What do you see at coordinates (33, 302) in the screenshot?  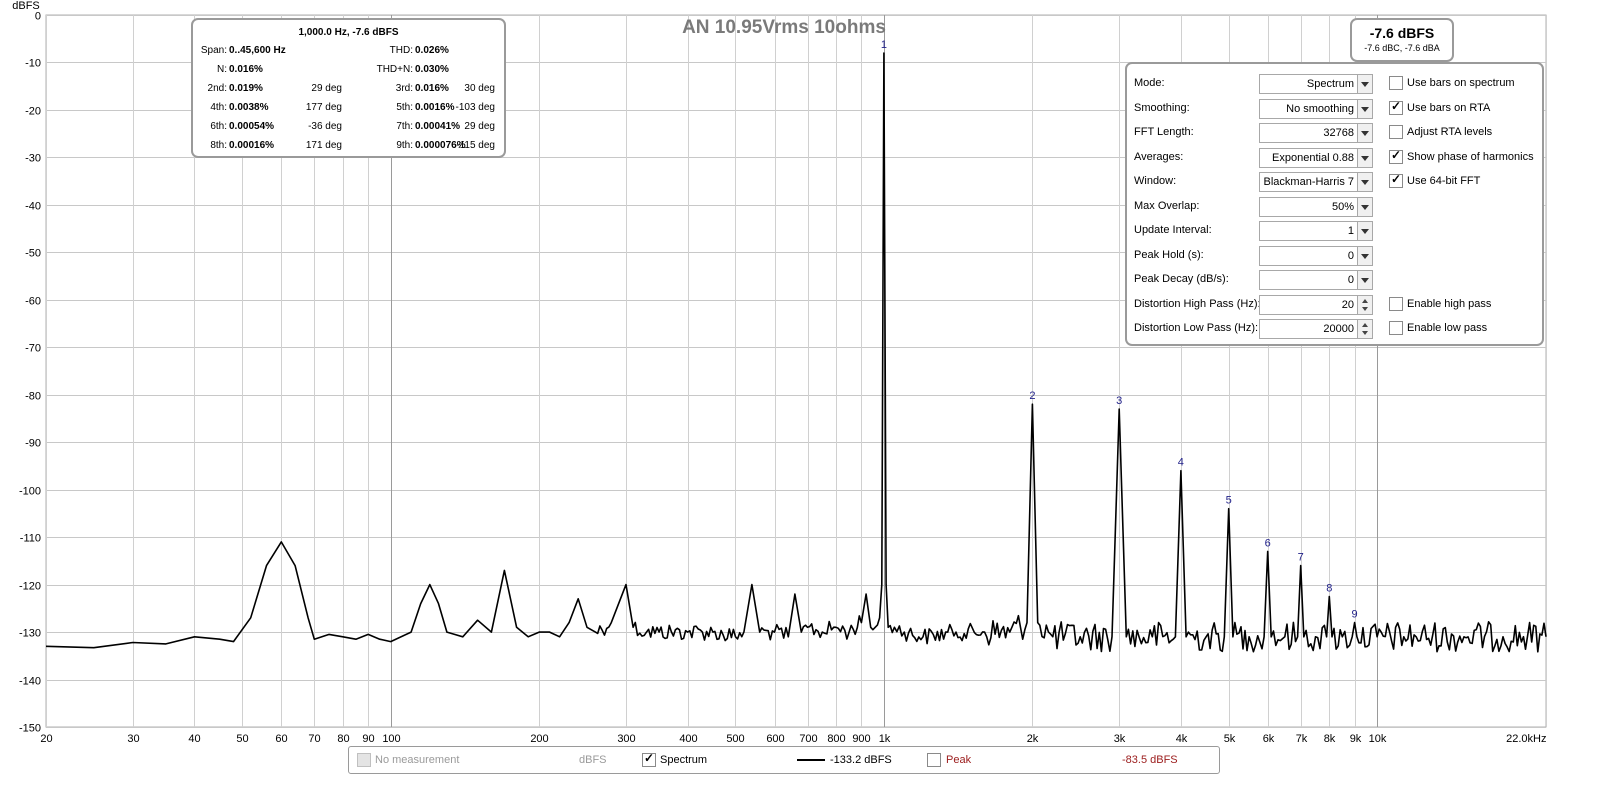 I see `y-tick-label: -60` at bounding box center [33, 302].